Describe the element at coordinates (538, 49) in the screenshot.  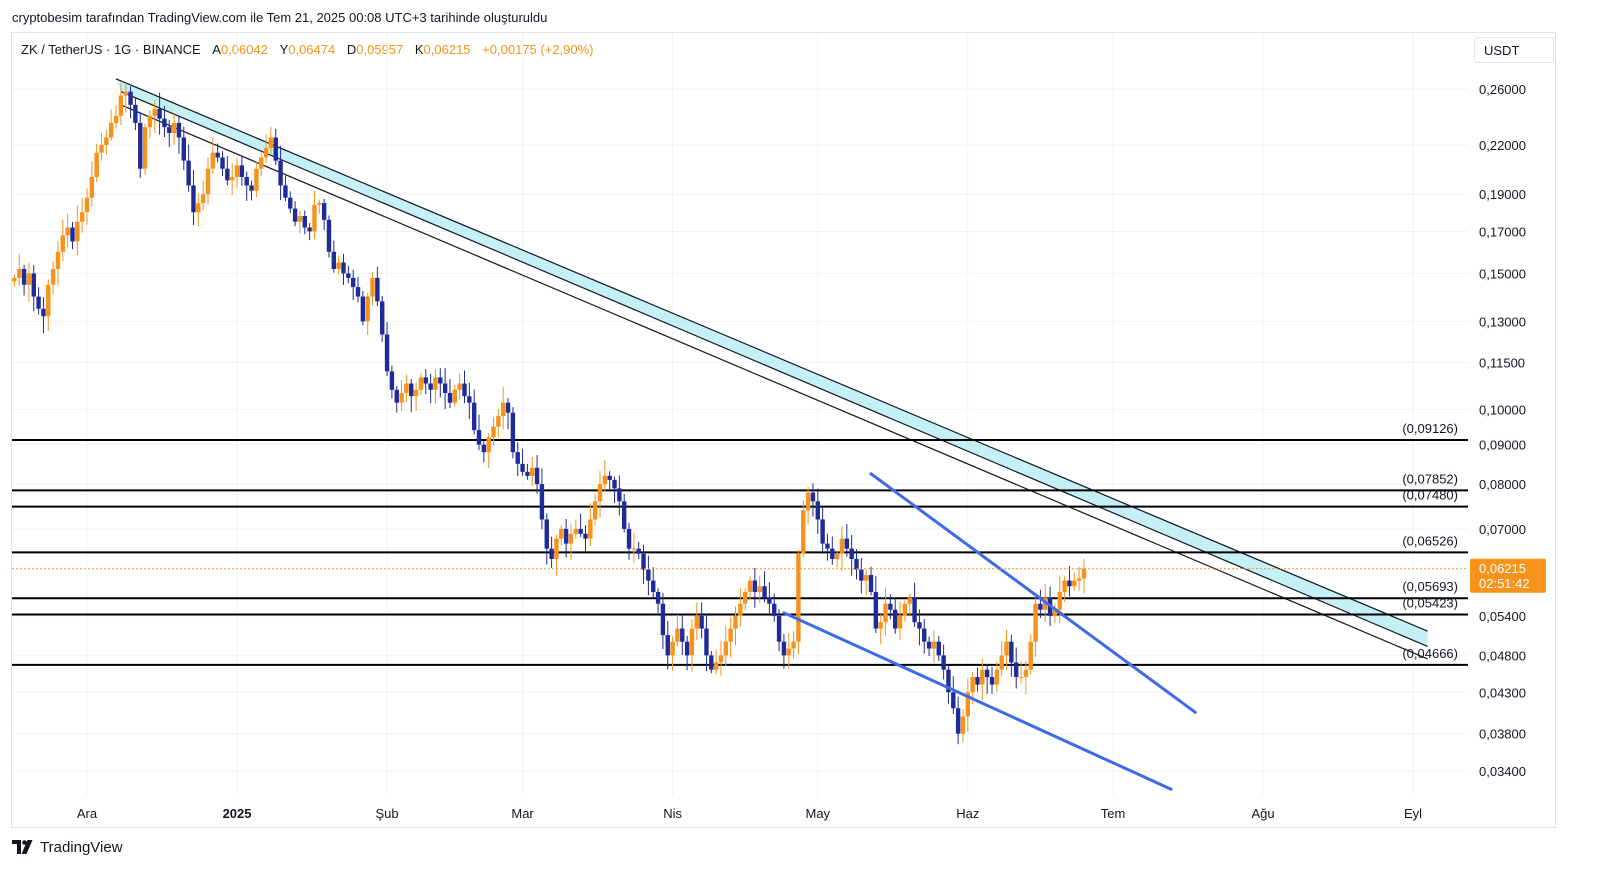
I see `change-value: +0,00175 (+2,90%)` at that location.